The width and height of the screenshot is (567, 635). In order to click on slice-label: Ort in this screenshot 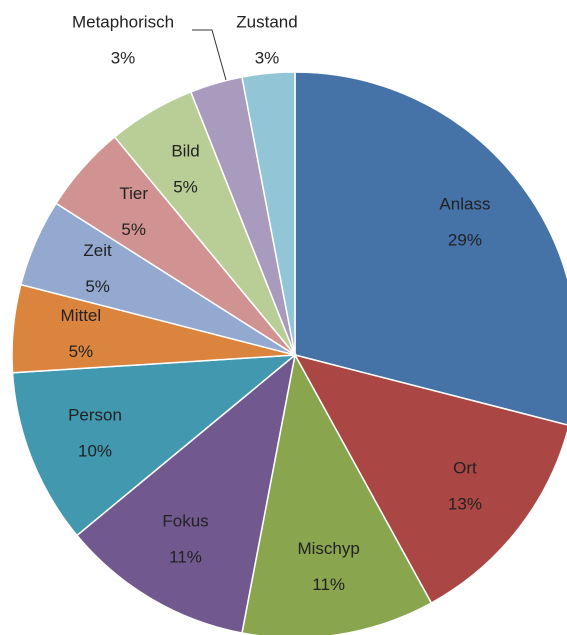, I will do `click(465, 467)`.